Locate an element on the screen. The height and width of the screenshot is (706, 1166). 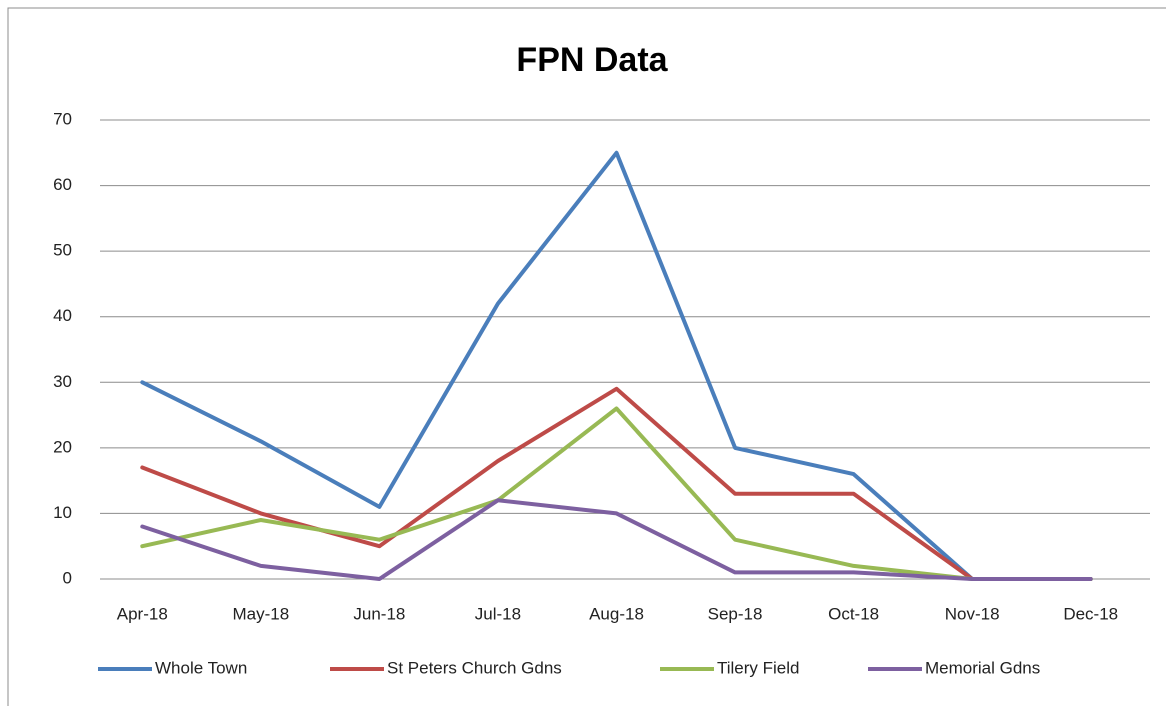
y-tick-label: 0 is located at coordinates (67, 577).